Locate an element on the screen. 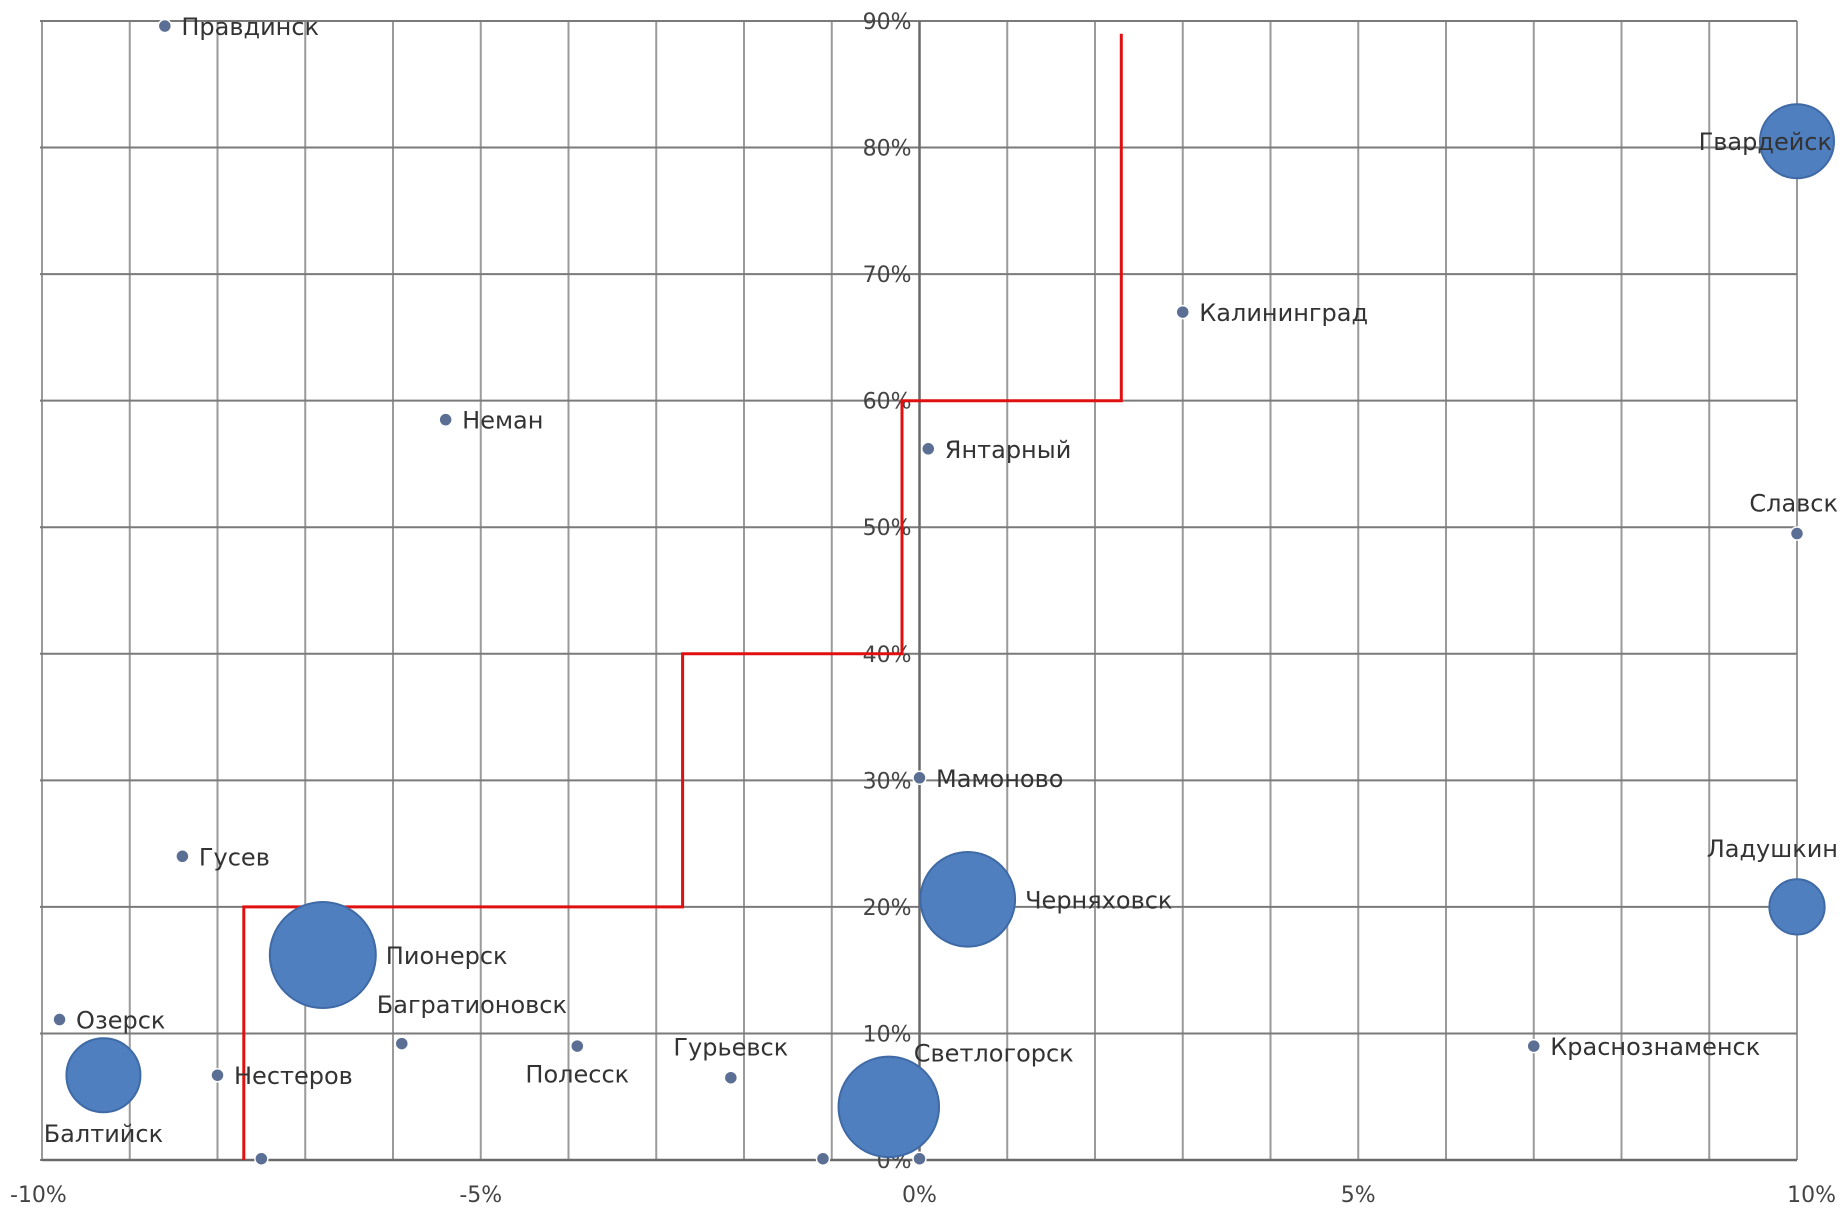 The height and width of the screenshot is (1212, 1844). point-label: Балтийск is located at coordinates (103, 1134).